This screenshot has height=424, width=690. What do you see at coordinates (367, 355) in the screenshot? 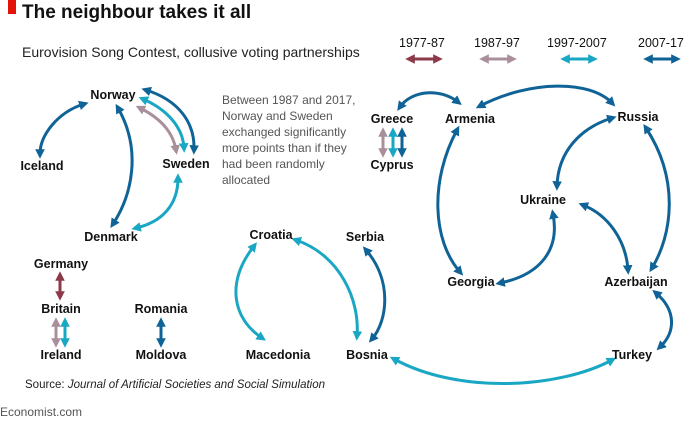
I see `node-bosnia: Bosnia` at bounding box center [367, 355].